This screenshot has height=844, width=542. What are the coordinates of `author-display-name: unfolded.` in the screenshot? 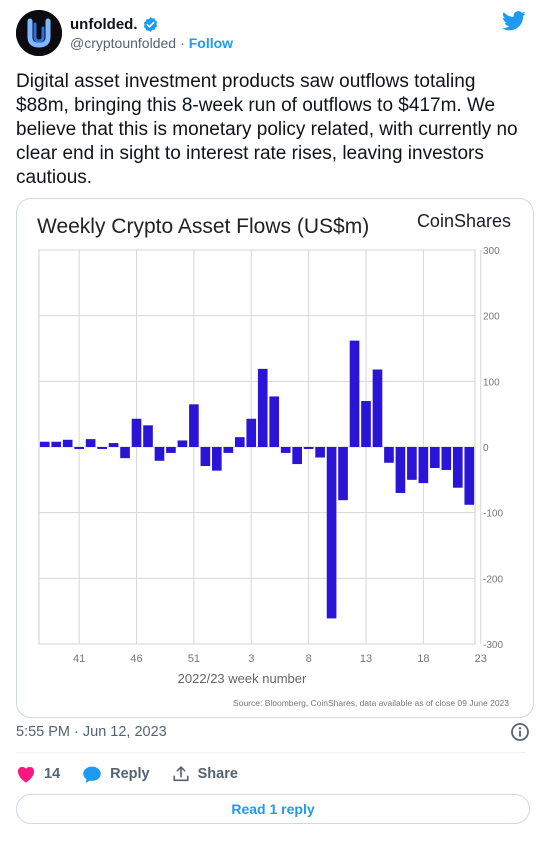 It's located at (104, 24).